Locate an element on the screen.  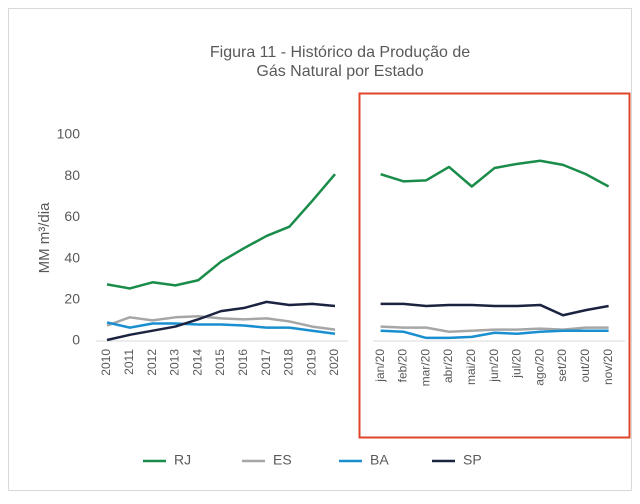
x-tick-label: 2014 is located at coordinates (197, 362).